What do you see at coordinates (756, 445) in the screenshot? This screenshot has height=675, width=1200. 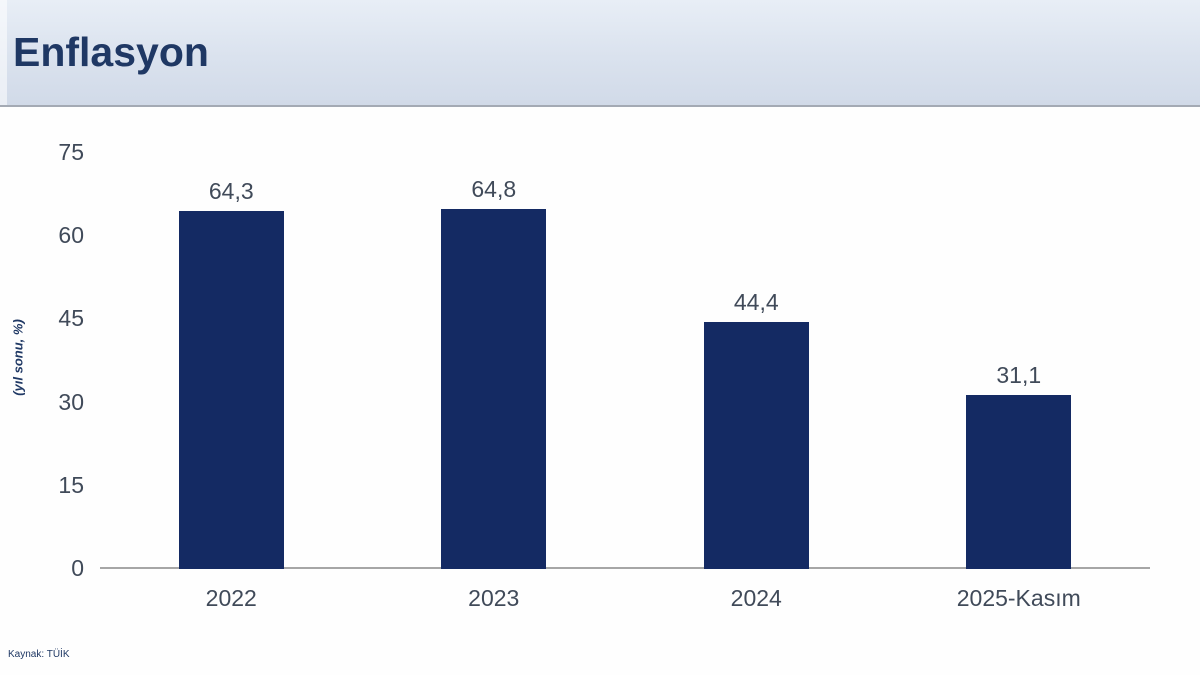 I see `bar-2024` at bounding box center [756, 445].